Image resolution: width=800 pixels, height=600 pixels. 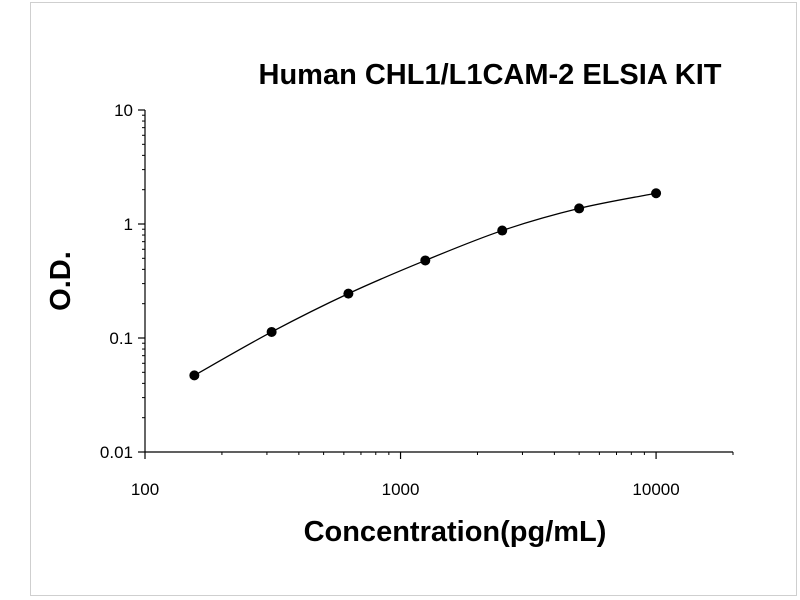 What do you see at coordinates (145, 489) in the screenshot?
I see `x-tick-label: 100` at bounding box center [145, 489].